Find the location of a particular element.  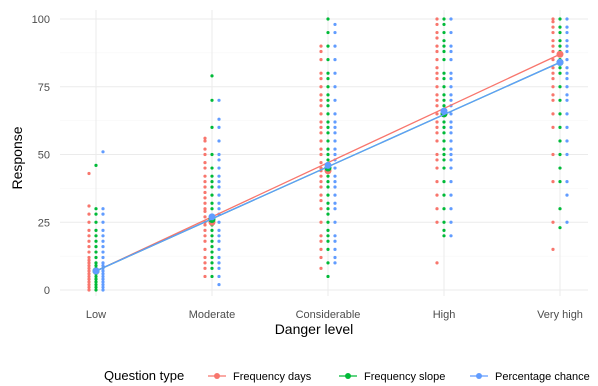

x-tick-label: Low is located at coordinates (96, 315).